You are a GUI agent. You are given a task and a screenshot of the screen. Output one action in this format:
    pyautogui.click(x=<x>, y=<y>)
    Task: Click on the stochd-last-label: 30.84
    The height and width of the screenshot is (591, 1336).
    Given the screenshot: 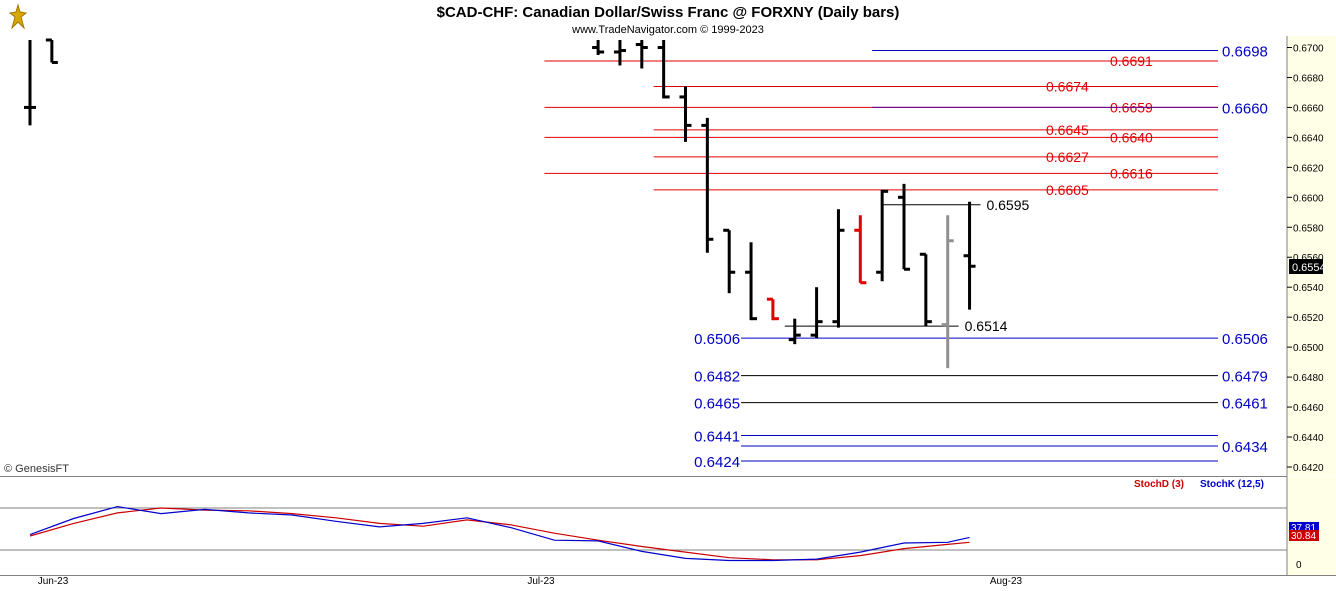 What is the action you would take?
    pyautogui.click(x=1303, y=536)
    